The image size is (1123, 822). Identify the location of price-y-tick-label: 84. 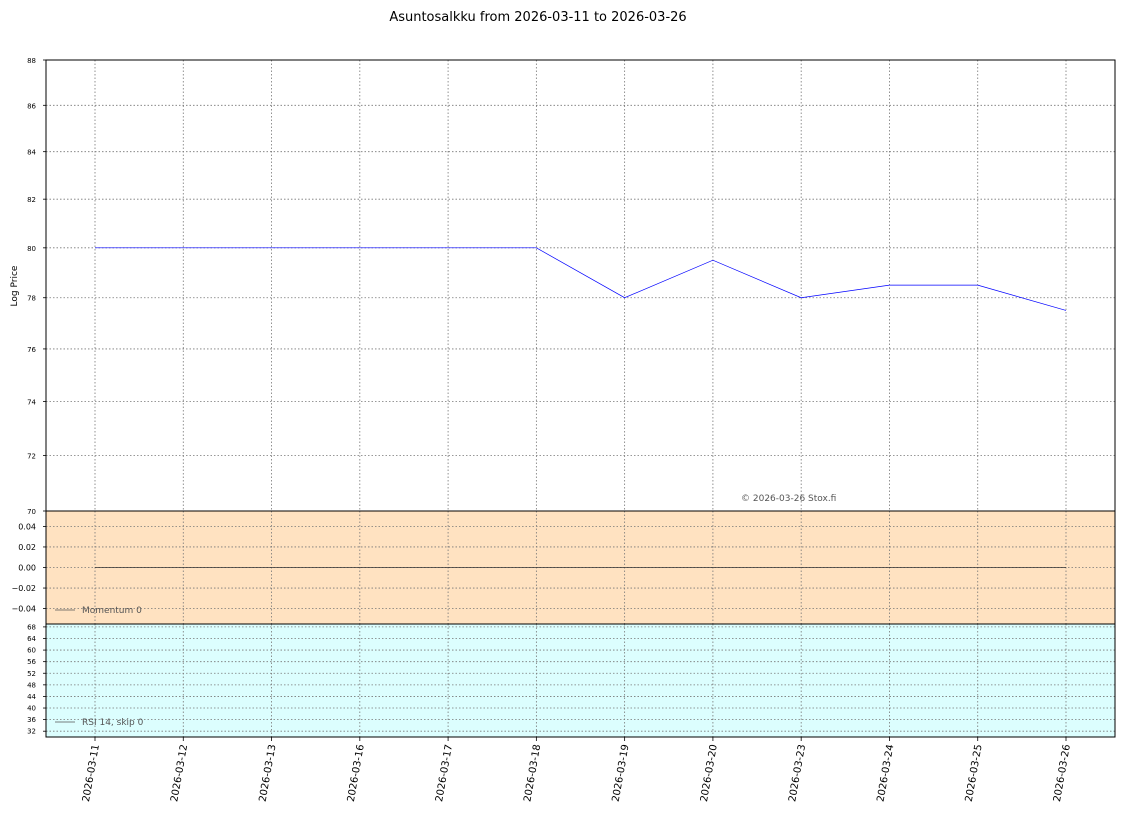
(31, 153).